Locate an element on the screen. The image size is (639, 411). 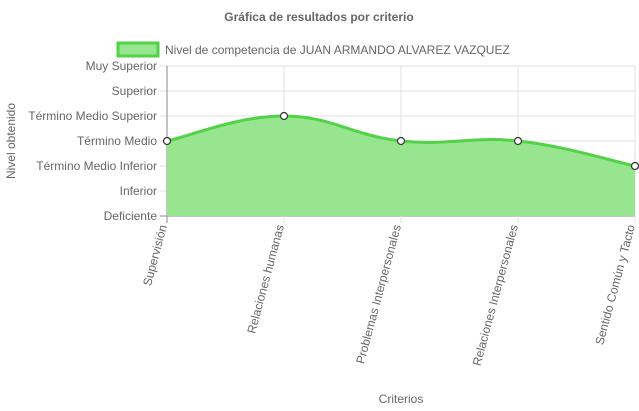
x-tick-label: Supervisión is located at coordinates (155, 255).